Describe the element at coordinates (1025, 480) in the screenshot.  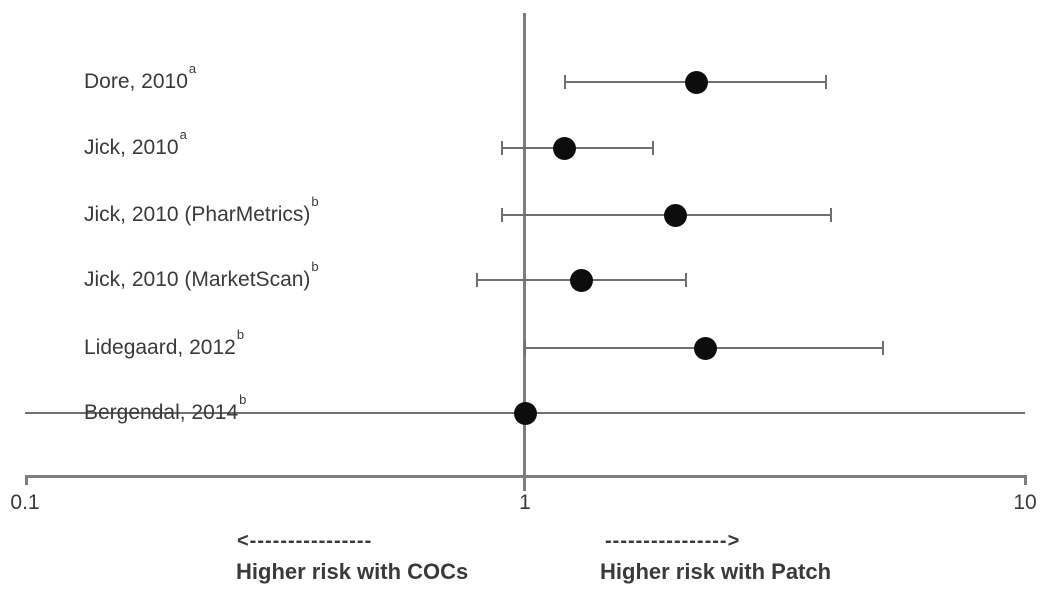
I see `x-axis-right-tick` at that location.